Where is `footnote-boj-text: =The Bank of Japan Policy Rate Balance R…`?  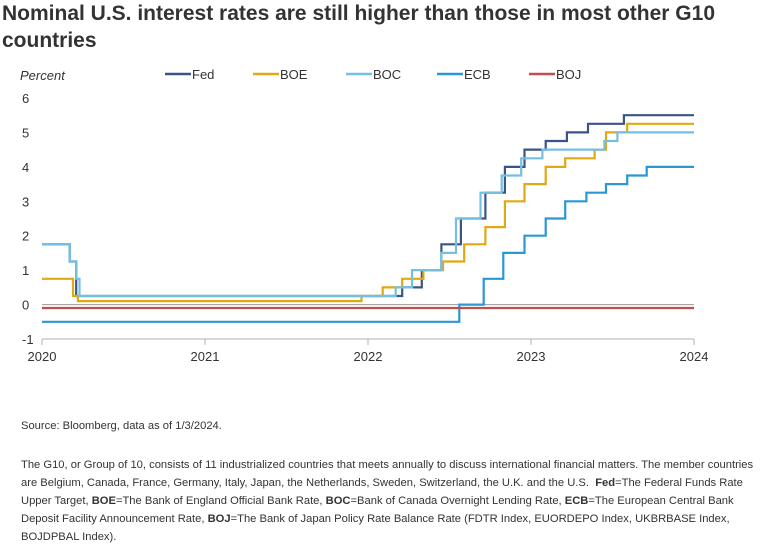
footnote-boj-text: =The Bank of Japan Policy Rate Balance R… is located at coordinates (375, 528).